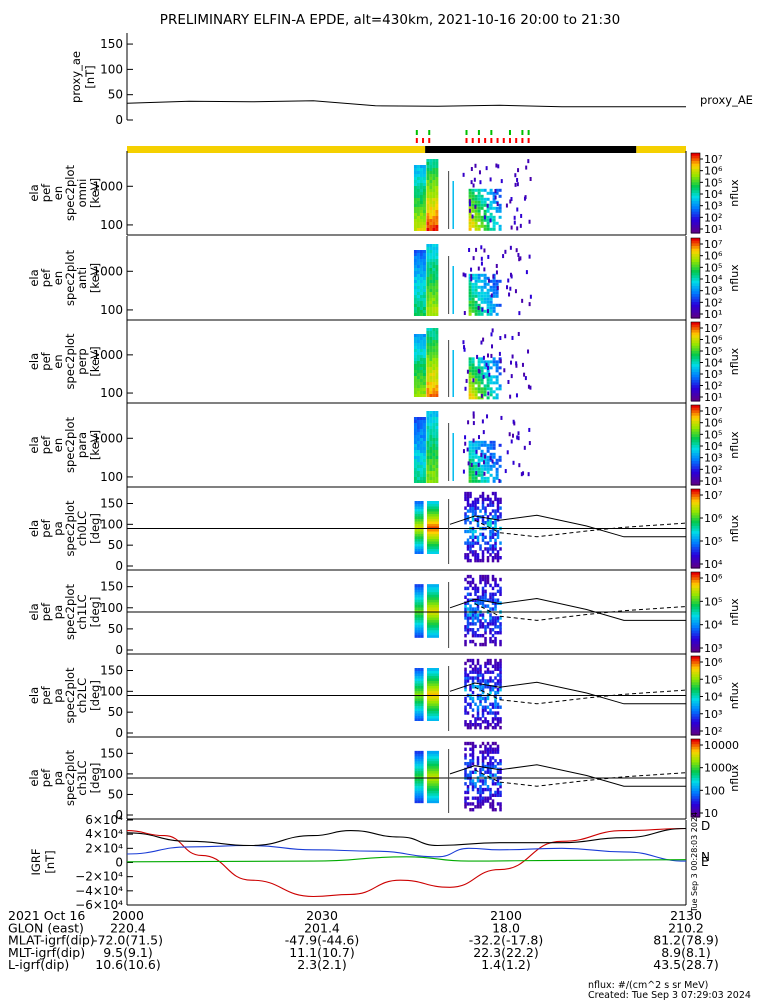  What do you see at coordinates (531, 149) in the screenshot?
I see `bar-black` at bounding box center [531, 149].